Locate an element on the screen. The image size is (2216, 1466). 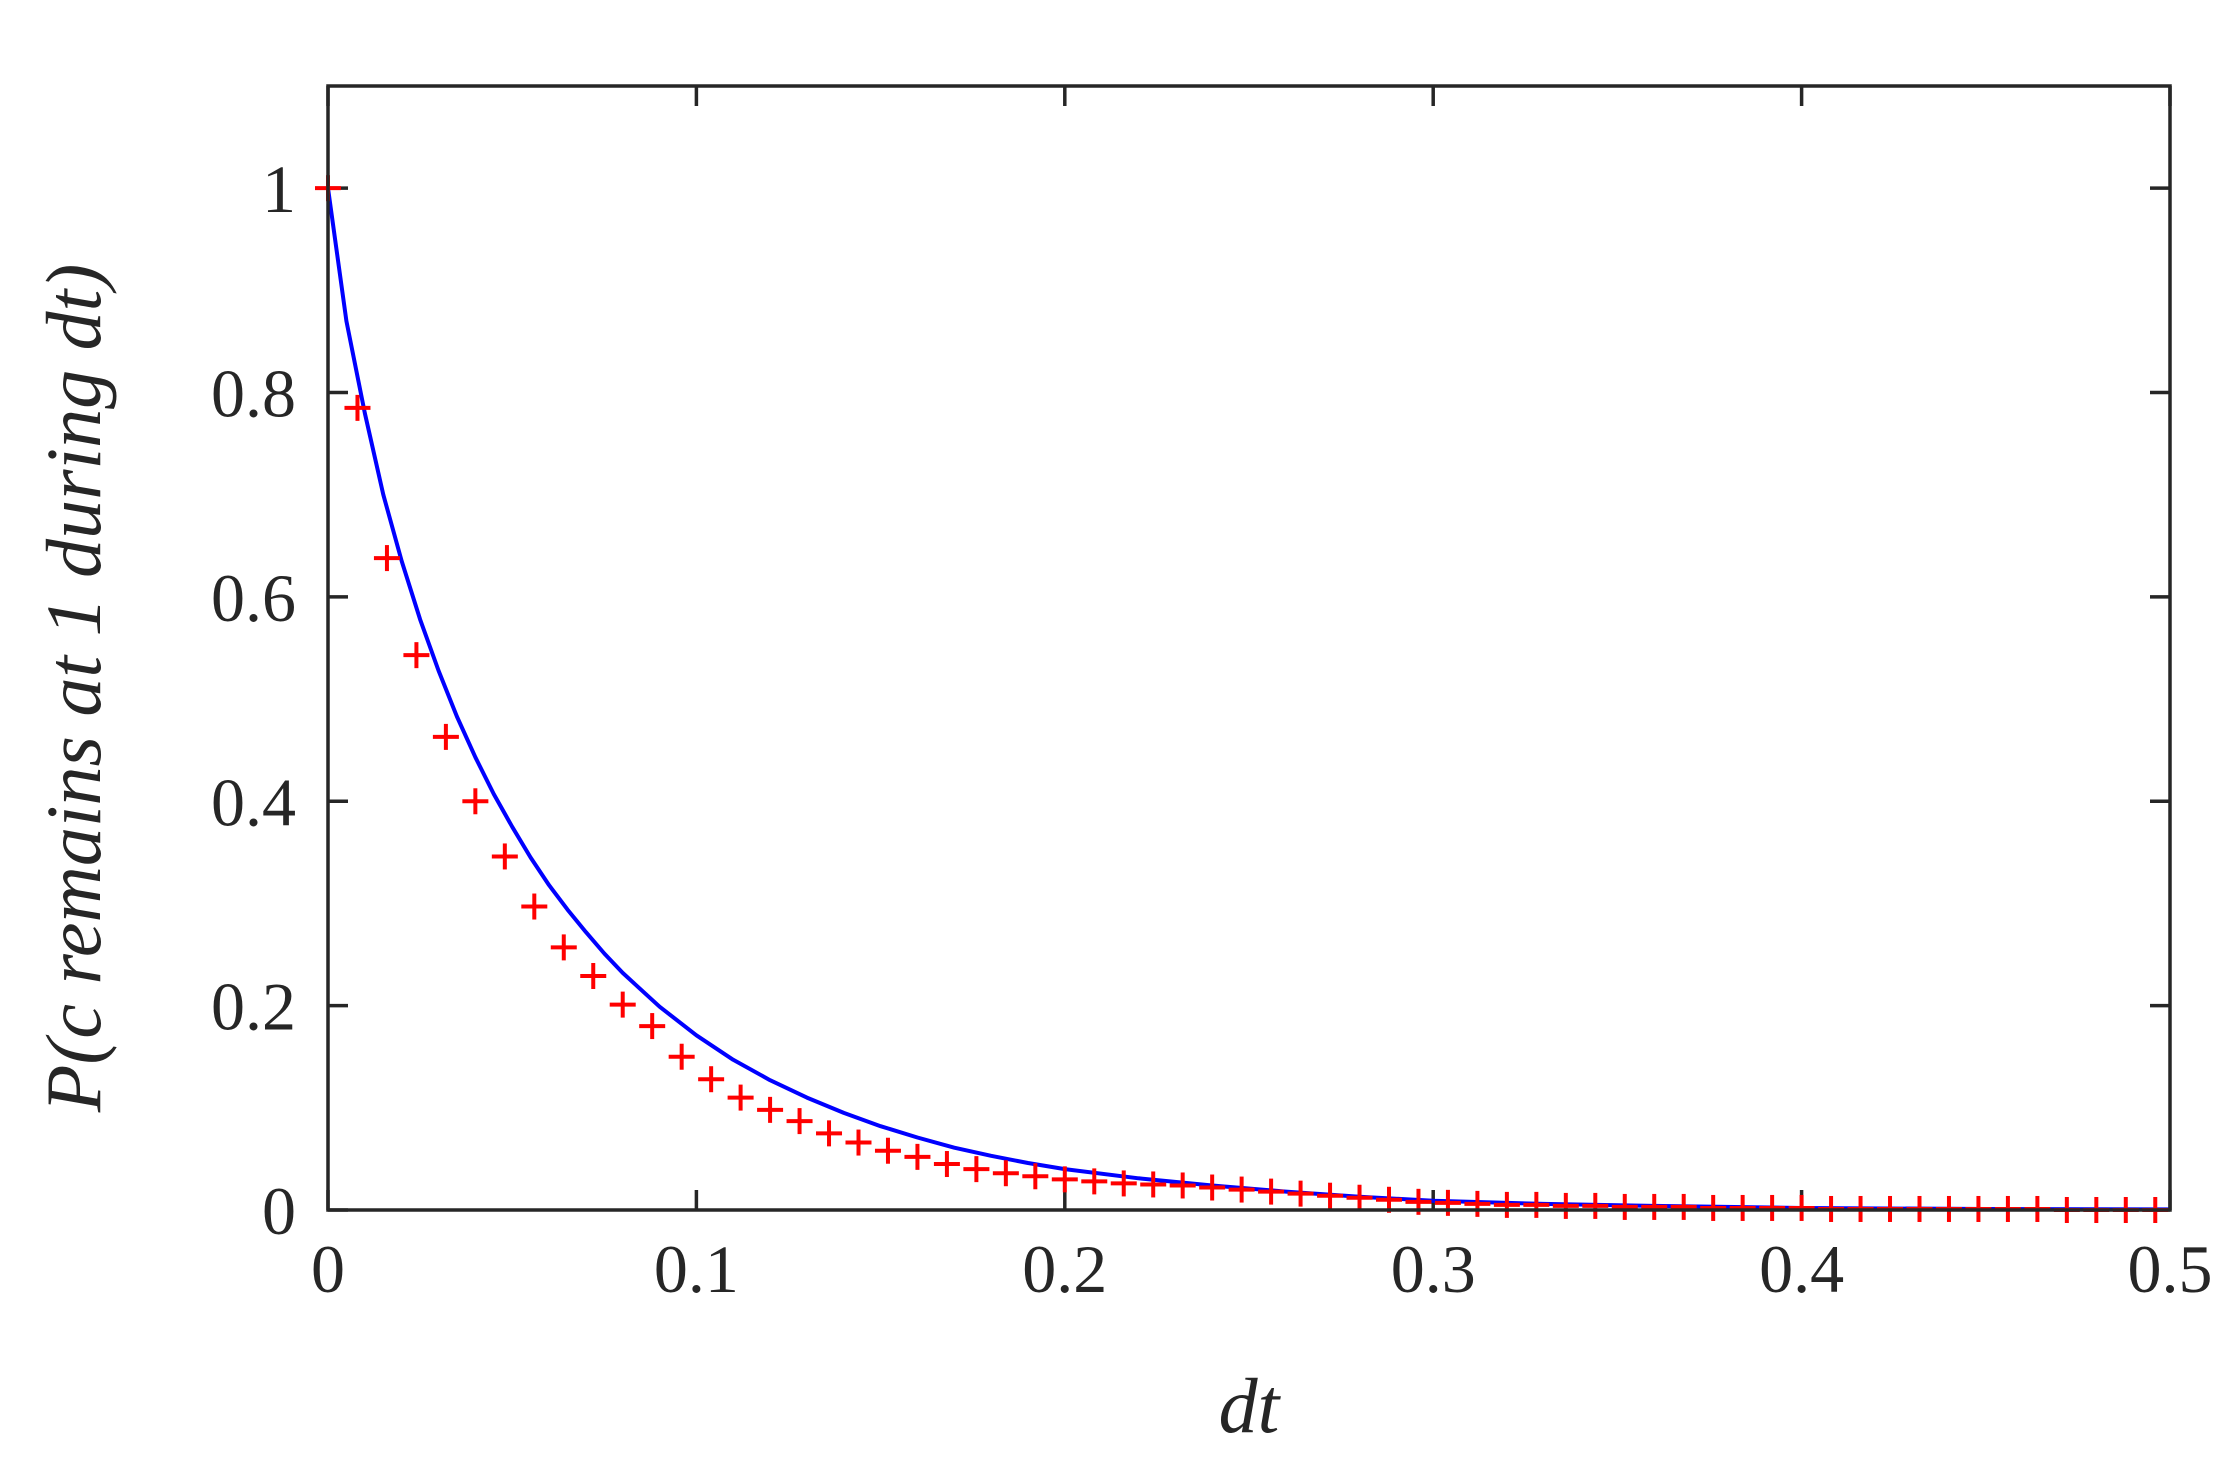
y-tick-label: 0.2 is located at coordinates (253, 1007).